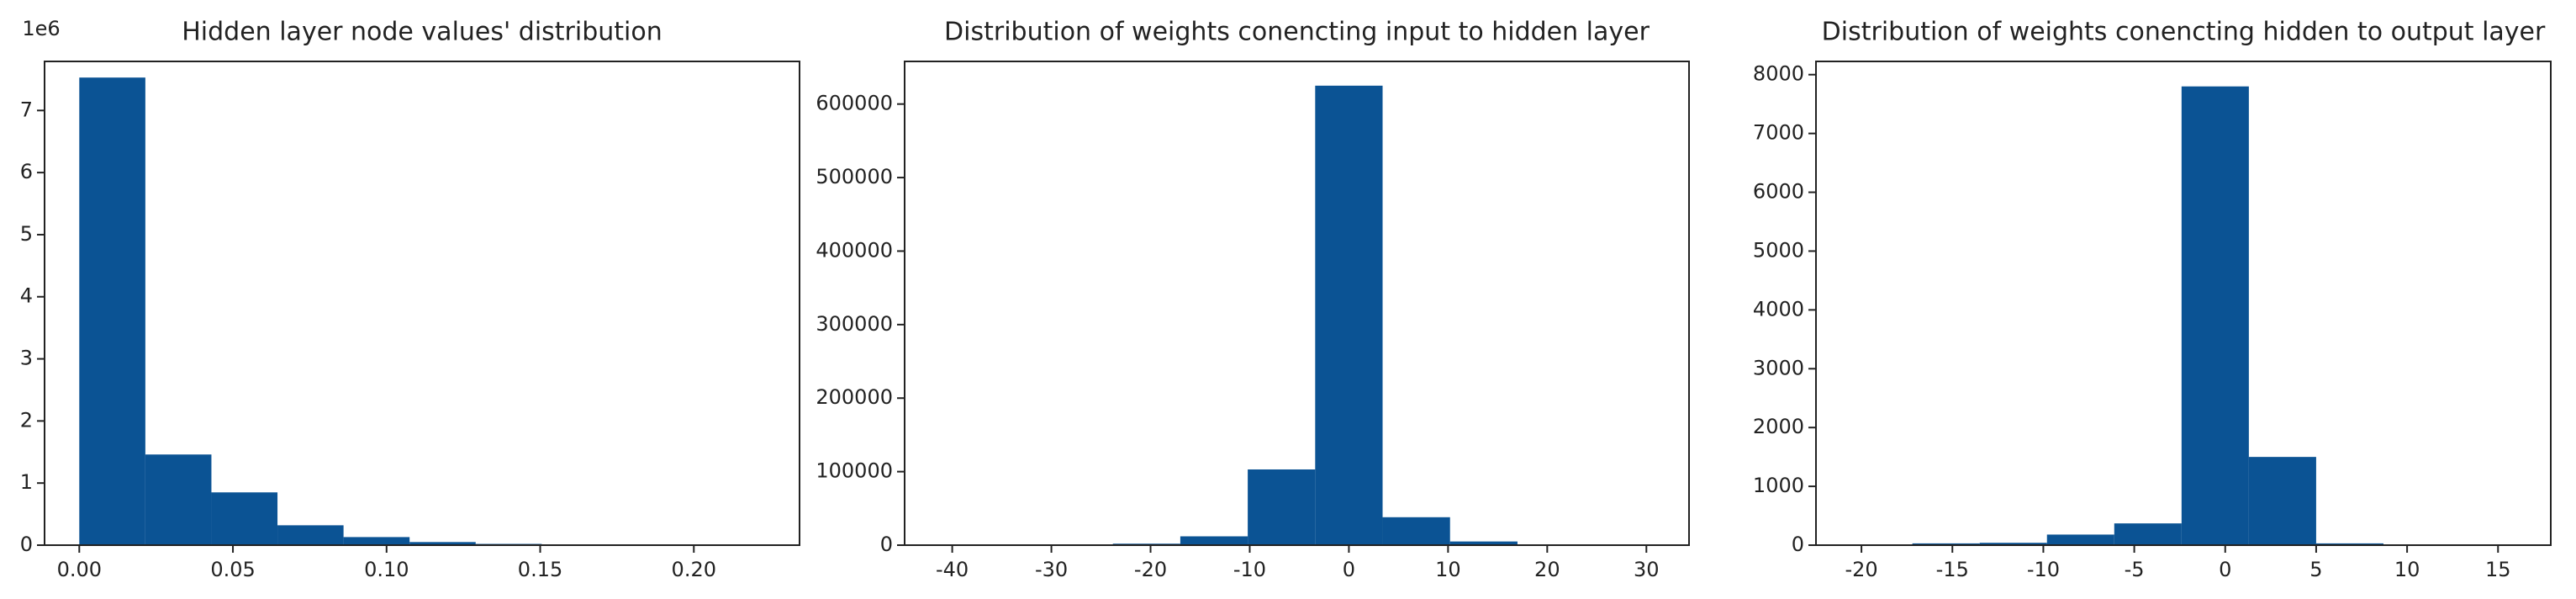 This screenshot has width=2576, height=599. What do you see at coordinates (2498, 569) in the screenshot?
I see `x-tick-label: 15` at bounding box center [2498, 569].